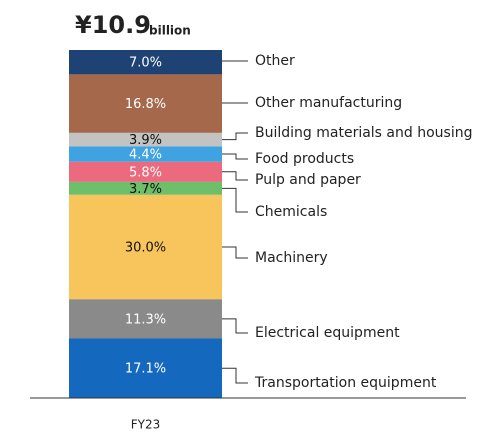 The height and width of the screenshot is (443, 499). What do you see at coordinates (304, 159) in the screenshot?
I see `legend-label: Food products` at bounding box center [304, 159].